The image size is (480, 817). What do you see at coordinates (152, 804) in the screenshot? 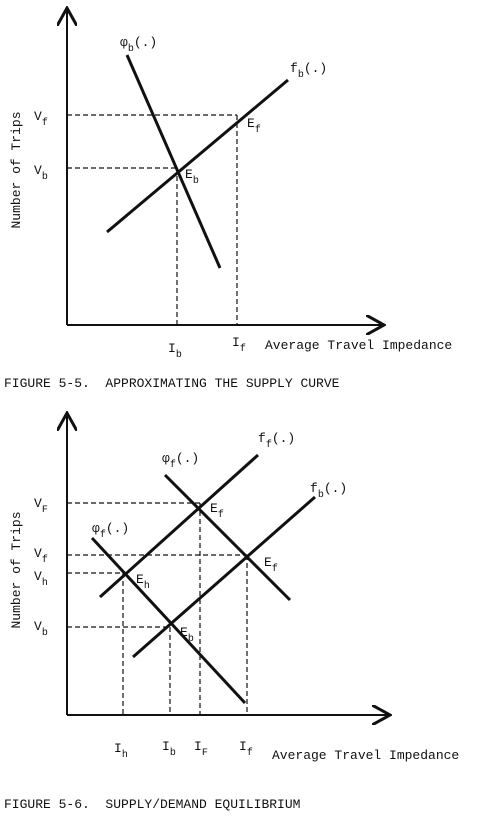
I see `caption: FIGURE 5-6. SUPPLY/DEMAND EQUILIBRIUM` at bounding box center [152, 804].